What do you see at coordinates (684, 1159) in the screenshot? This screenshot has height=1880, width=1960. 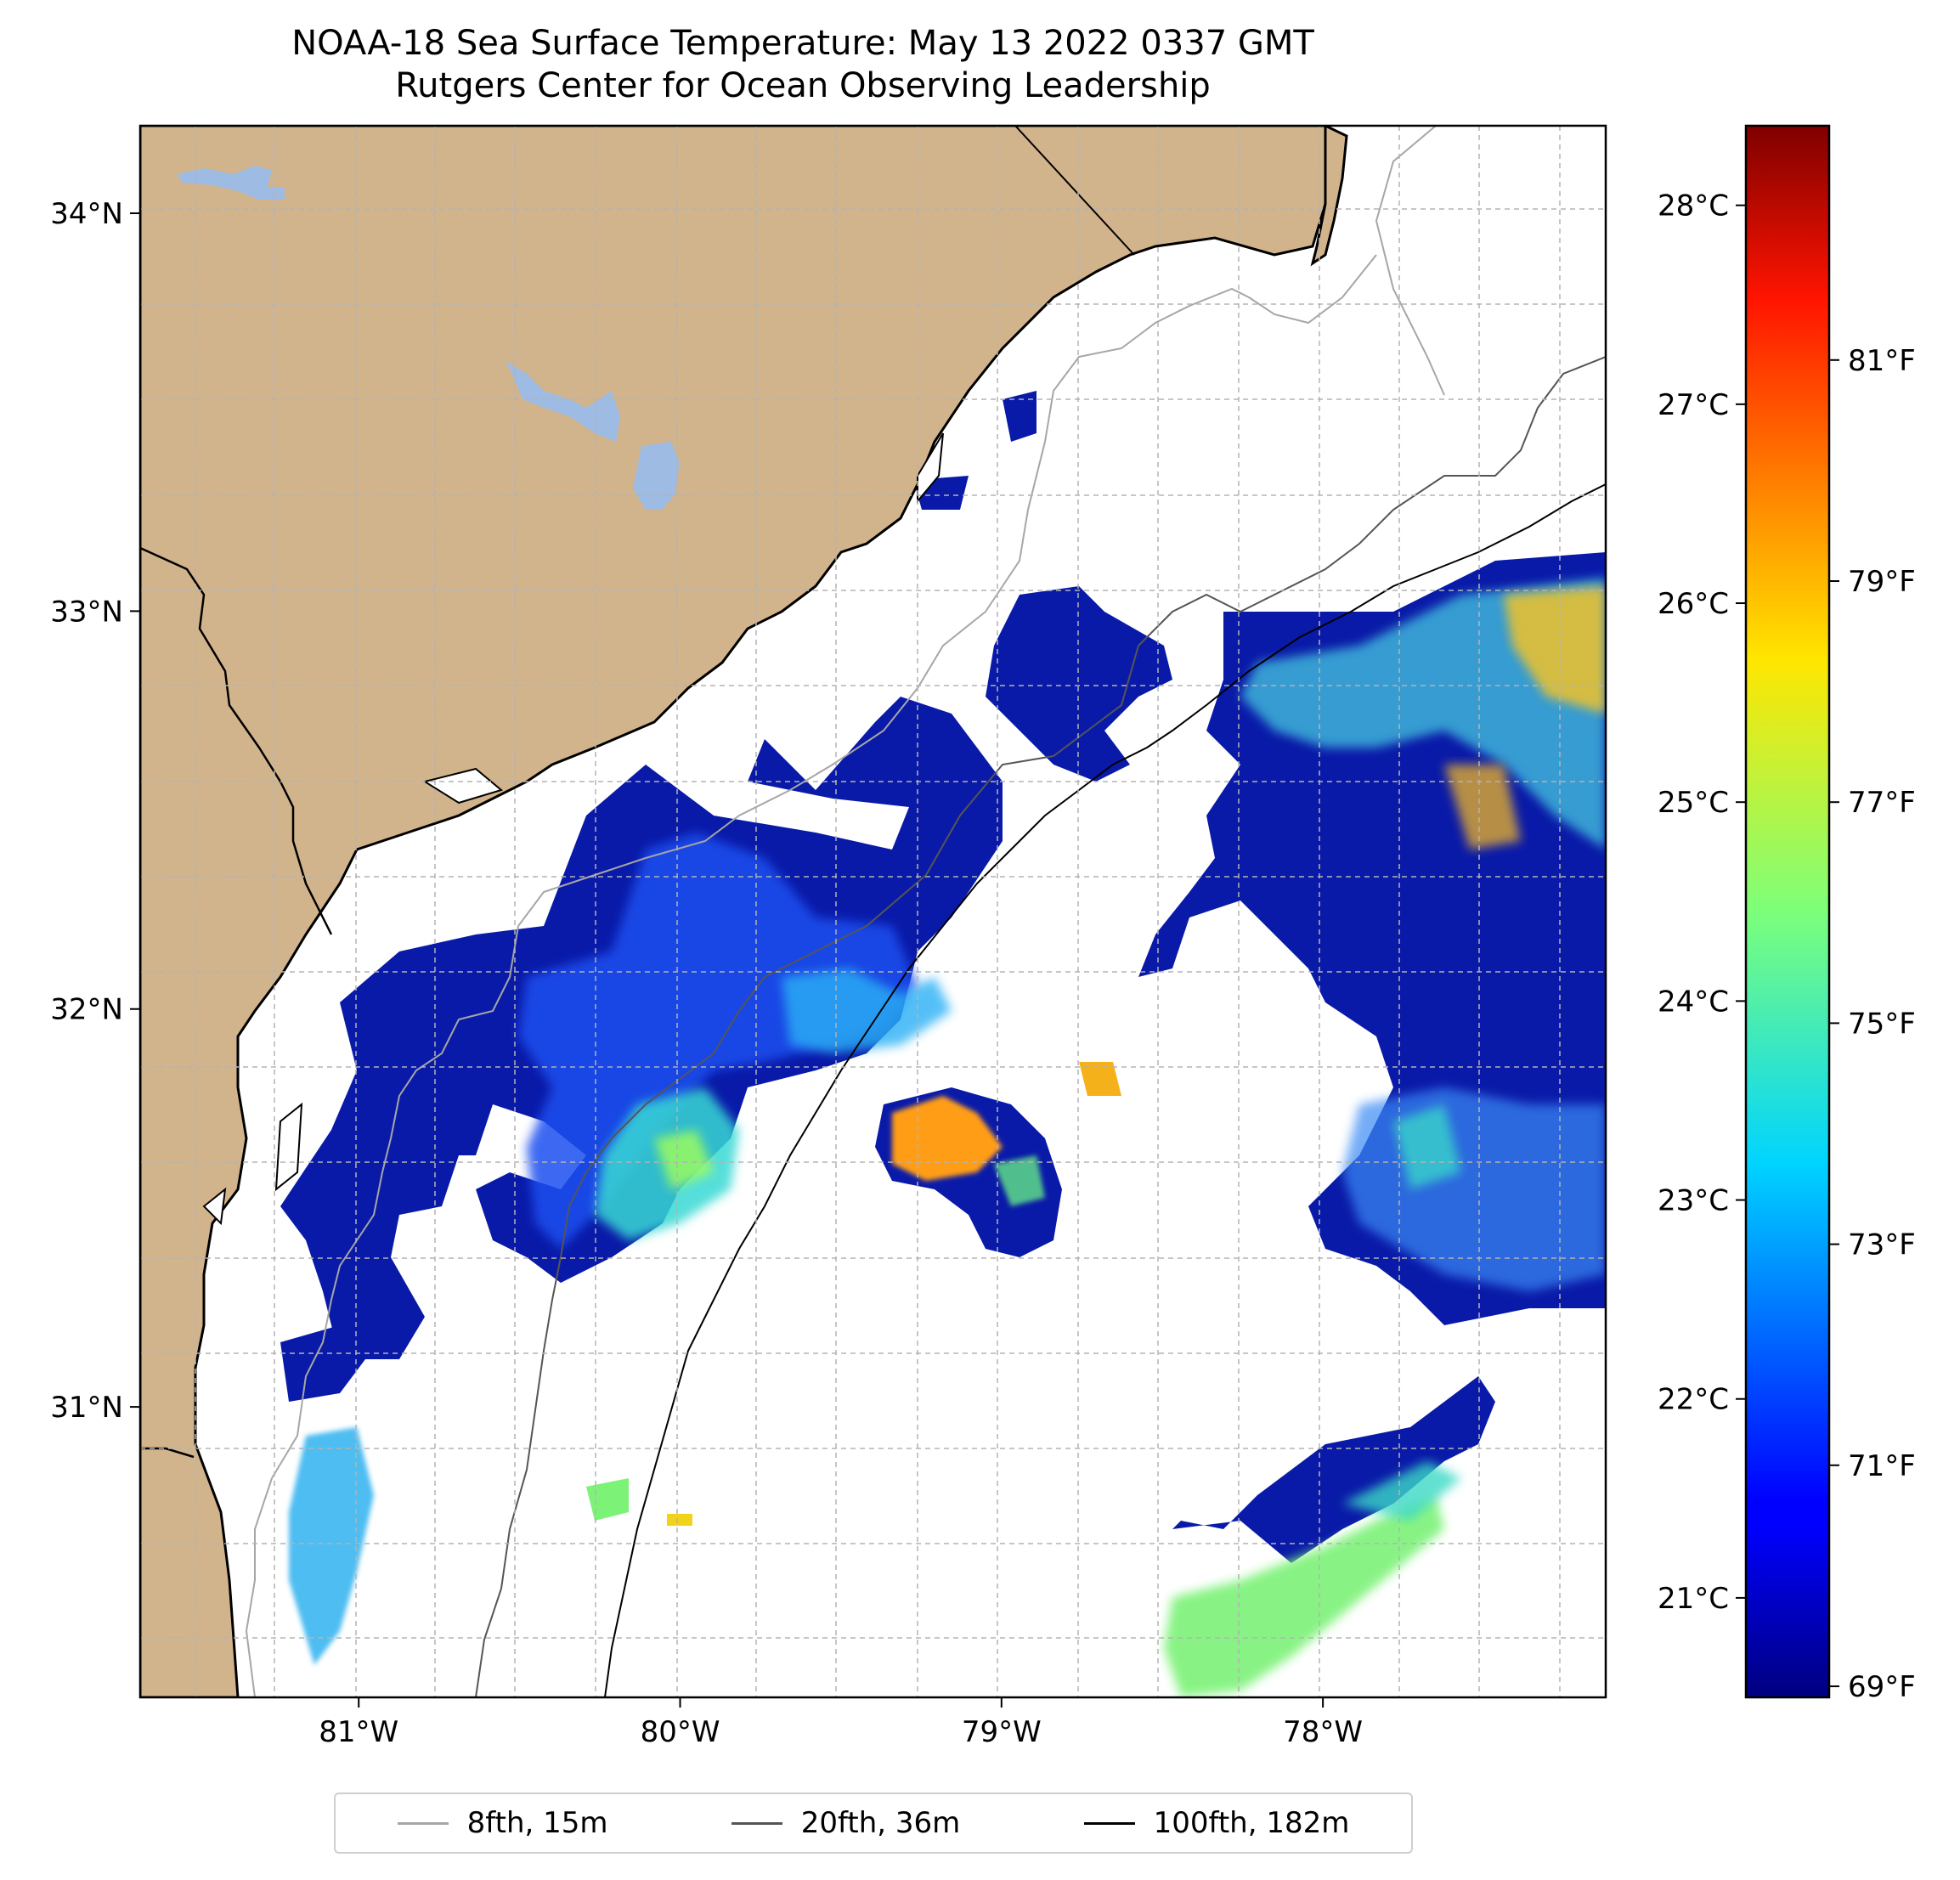 I see `sst-green-spot` at bounding box center [684, 1159].